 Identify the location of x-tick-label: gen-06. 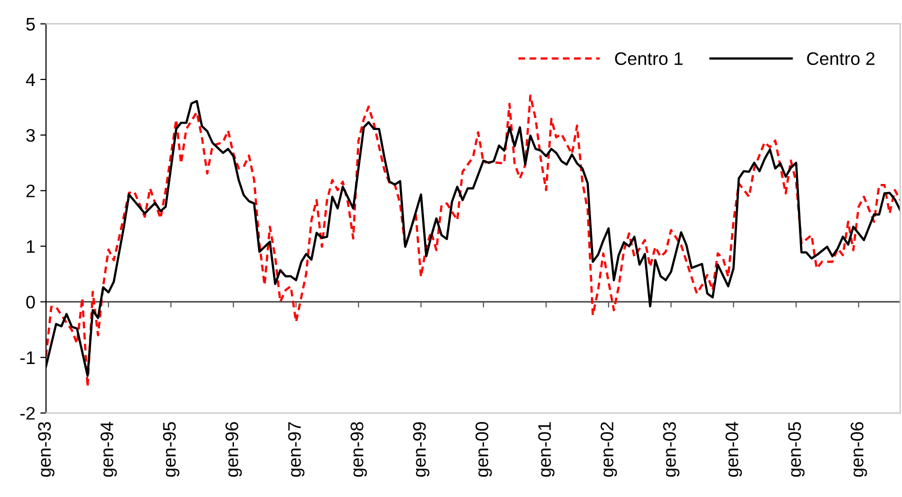
(859, 449).